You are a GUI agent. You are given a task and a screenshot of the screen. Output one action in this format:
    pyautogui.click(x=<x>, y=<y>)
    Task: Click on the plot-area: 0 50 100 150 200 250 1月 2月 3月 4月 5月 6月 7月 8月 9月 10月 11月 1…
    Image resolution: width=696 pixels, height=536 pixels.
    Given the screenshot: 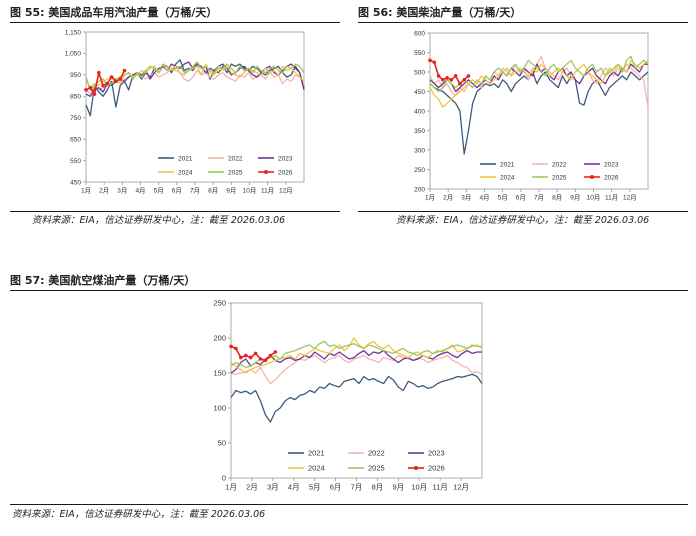 What is the action you would take?
    pyautogui.click(x=348, y=395)
    